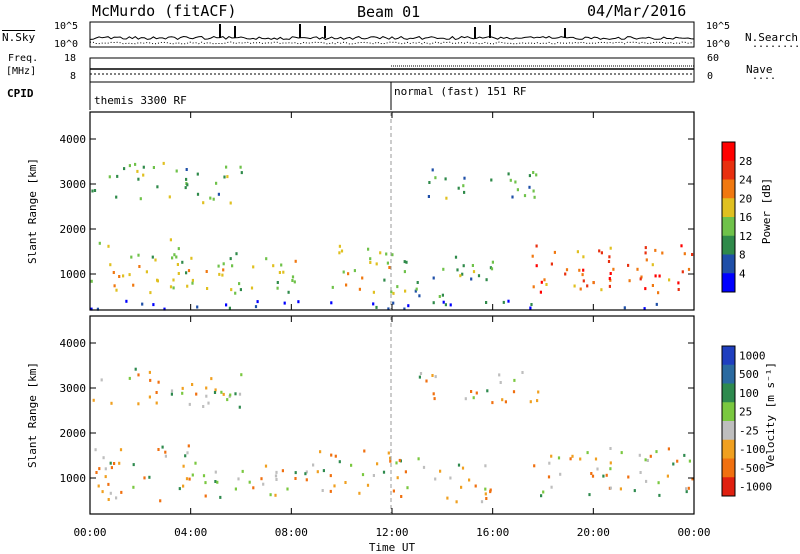  Describe the element at coordinates (23, 58) in the screenshot. I see `freq-label: Freq.` at that location.